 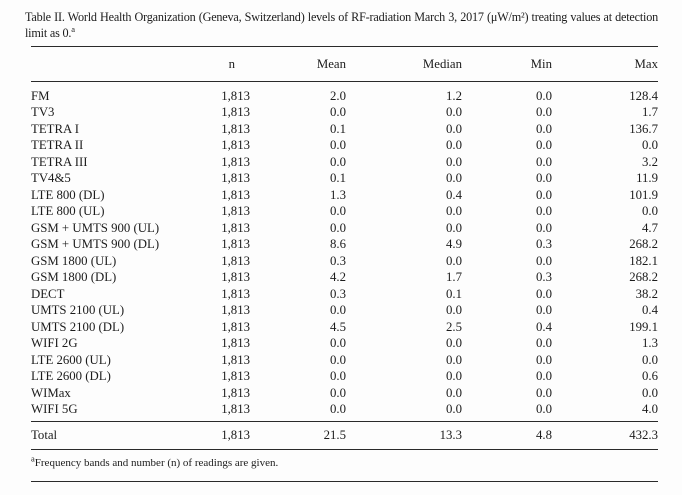 I want to click on band-label-cell: UMTS 2100 (DL), so click(x=78, y=326).